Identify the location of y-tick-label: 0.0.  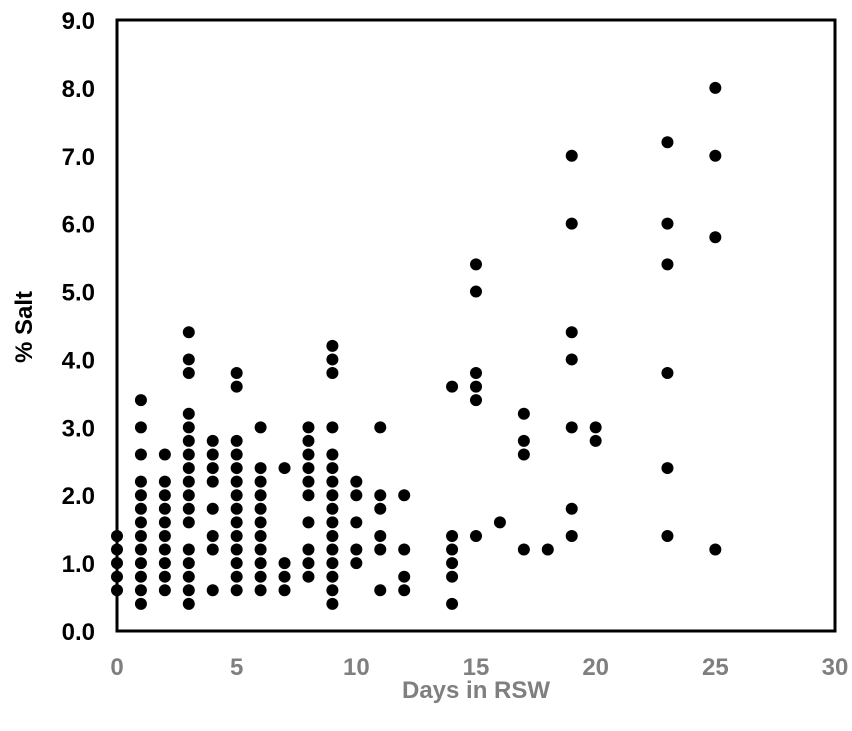
(78, 632).